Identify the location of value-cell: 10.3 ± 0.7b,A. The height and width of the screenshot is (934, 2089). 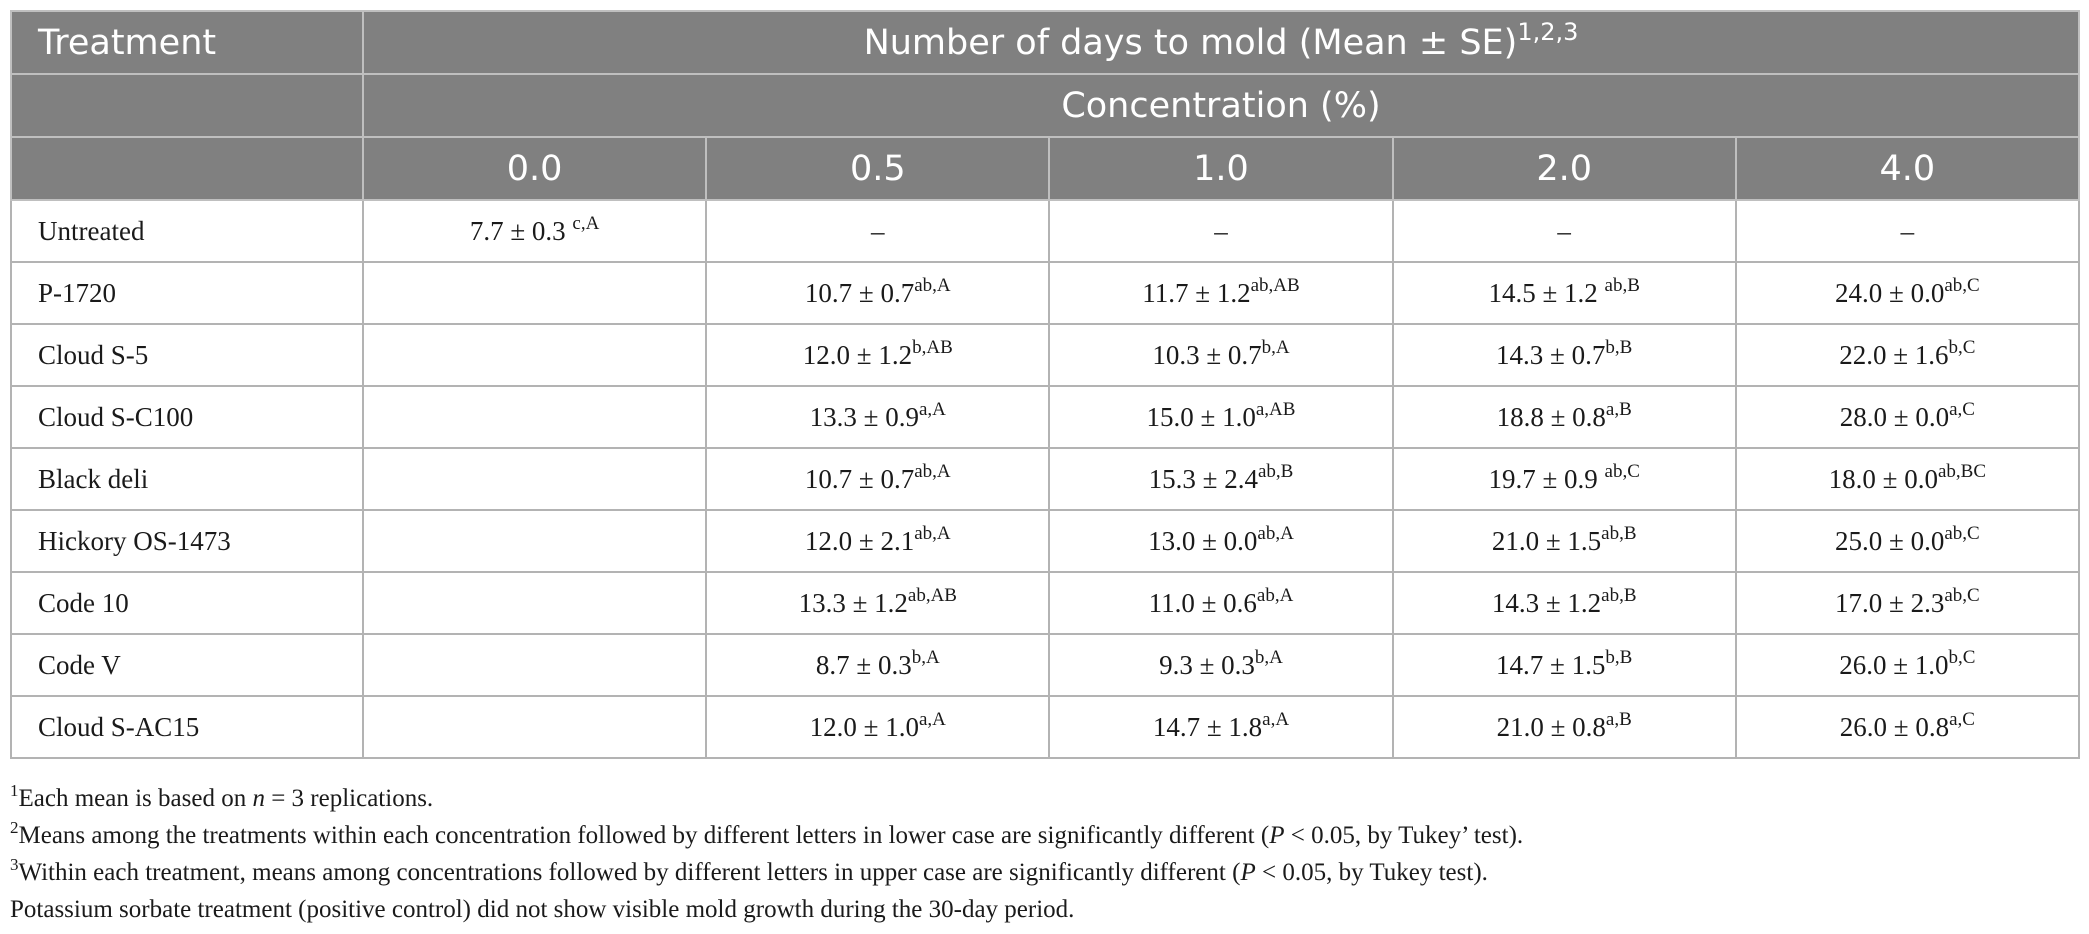
(1221, 355).